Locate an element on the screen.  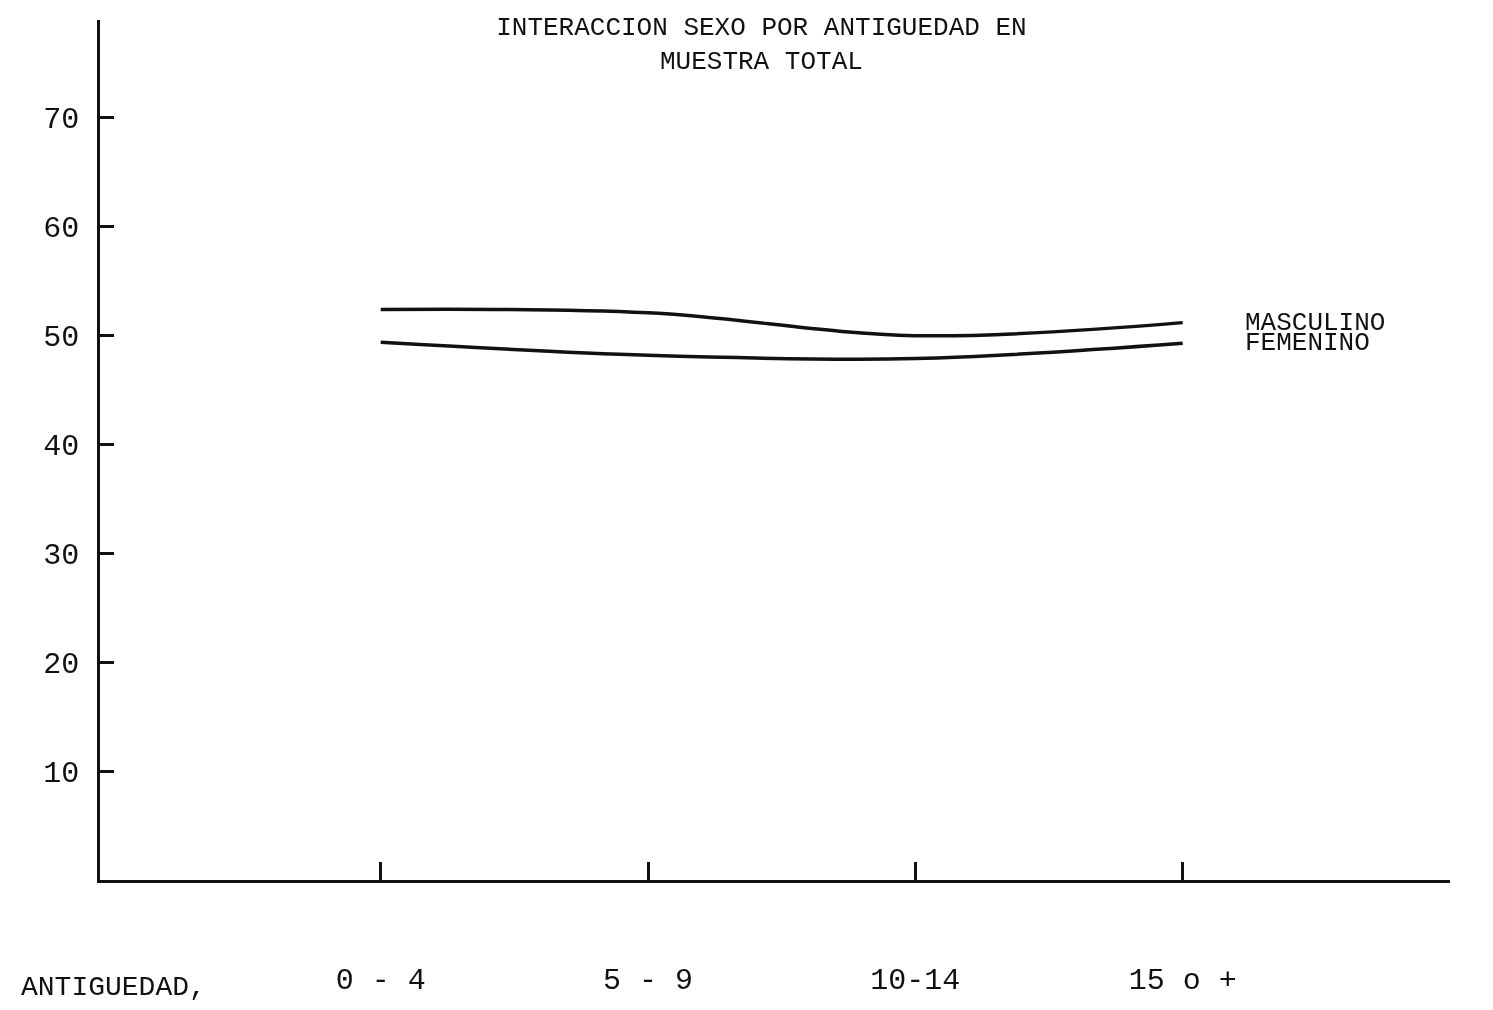
x-tick-label: 5 - 9 is located at coordinates (648, 980).